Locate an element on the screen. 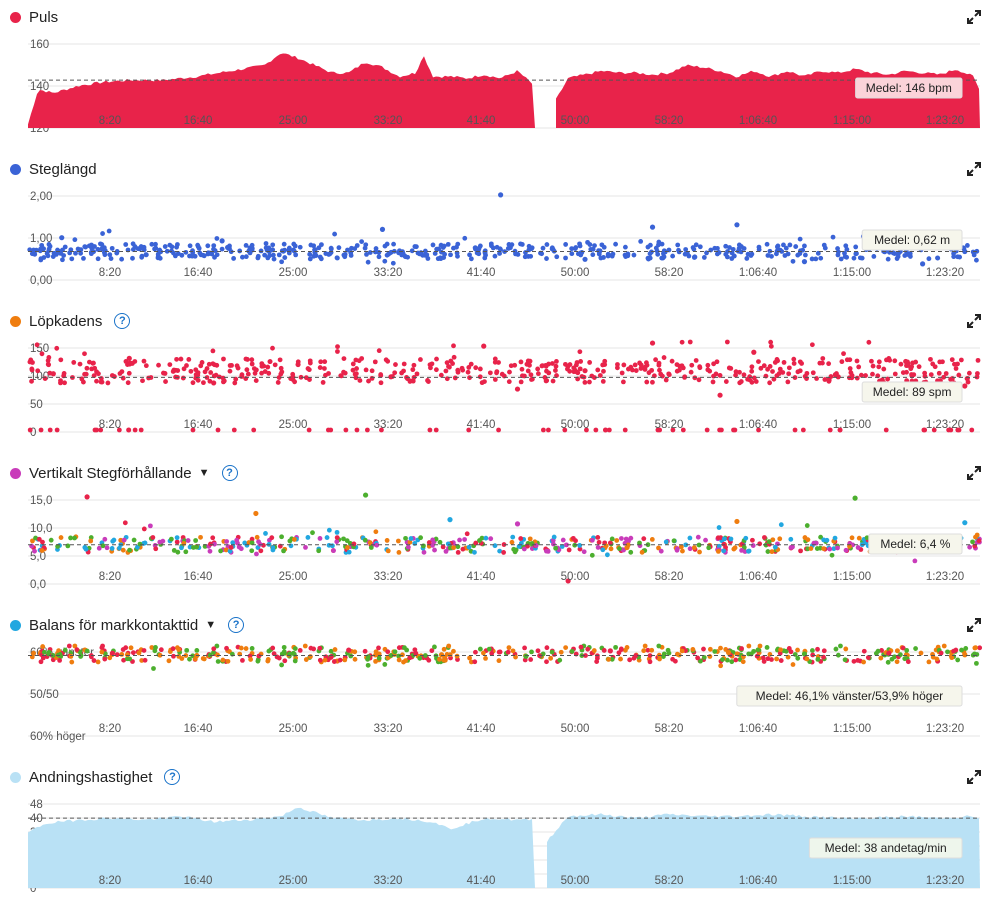 Image resolution: width=994 pixels, height=912 pixels. svg-text:Medel: 46,1% vänster/53,9% hög: Medel: 46,1% vänster/53,9% höger is located at coordinates (849, 696).